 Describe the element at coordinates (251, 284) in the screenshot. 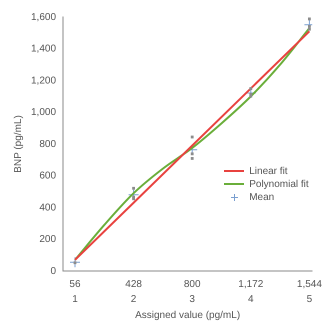

I see `x-tick-label: 1,172` at that location.